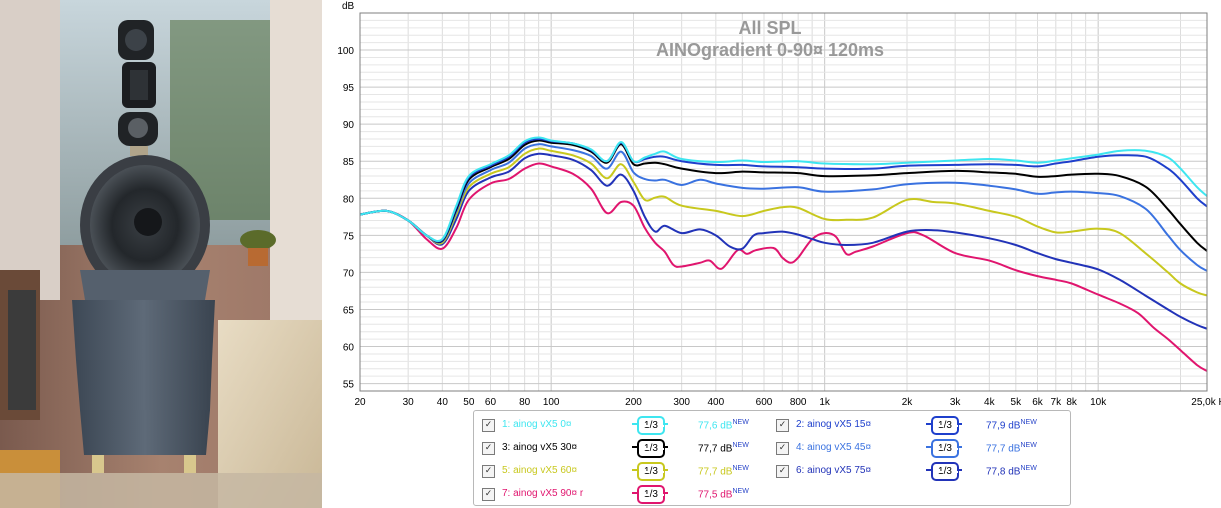  I want to click on legend-entry: ✓ 7: ainog vX5 90¤ r 1/3 77,5 dBNEW, so click(627, 494).